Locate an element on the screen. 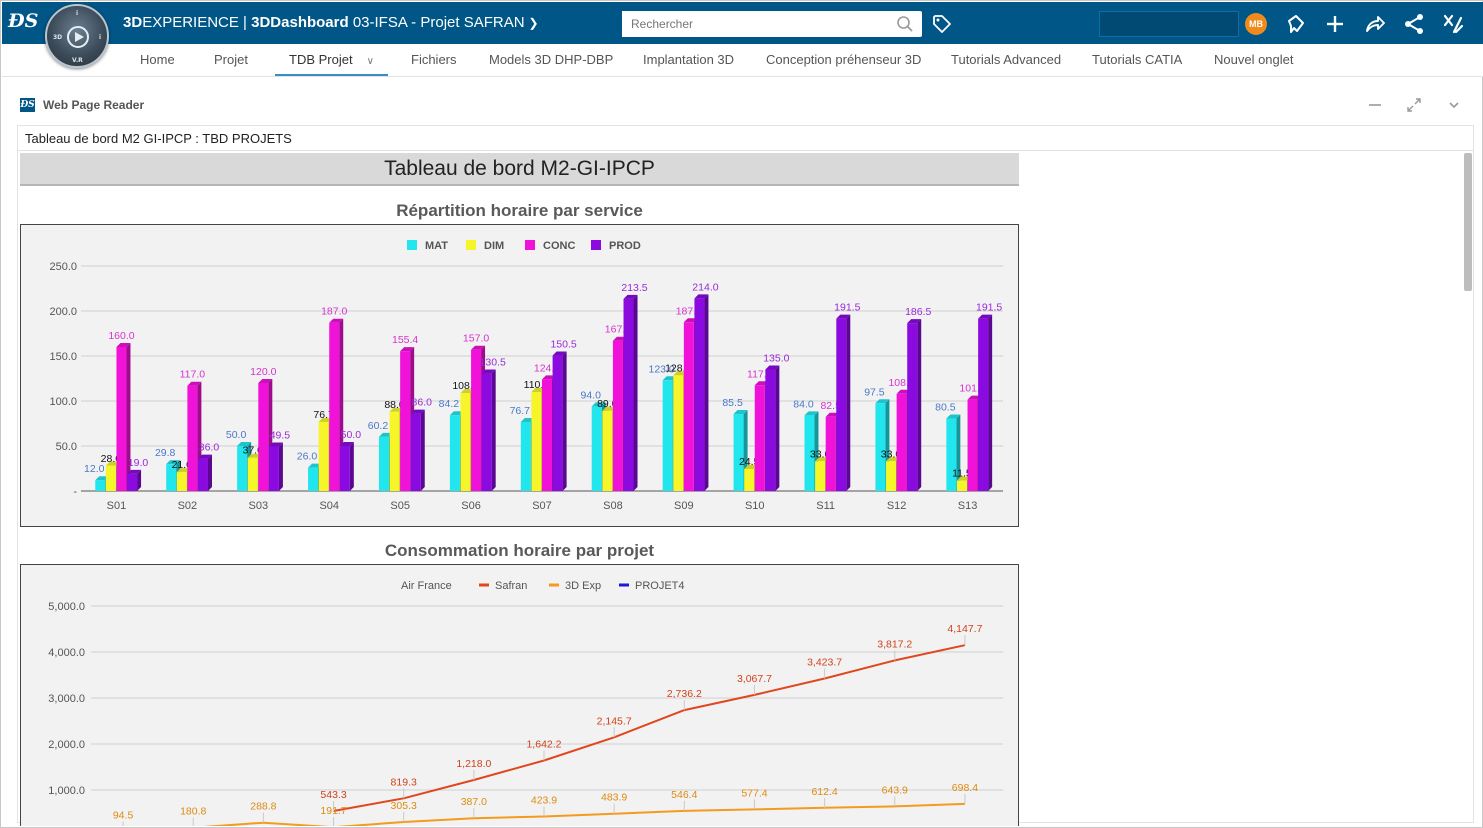  data-label: 24.5 is located at coordinates (749, 462).